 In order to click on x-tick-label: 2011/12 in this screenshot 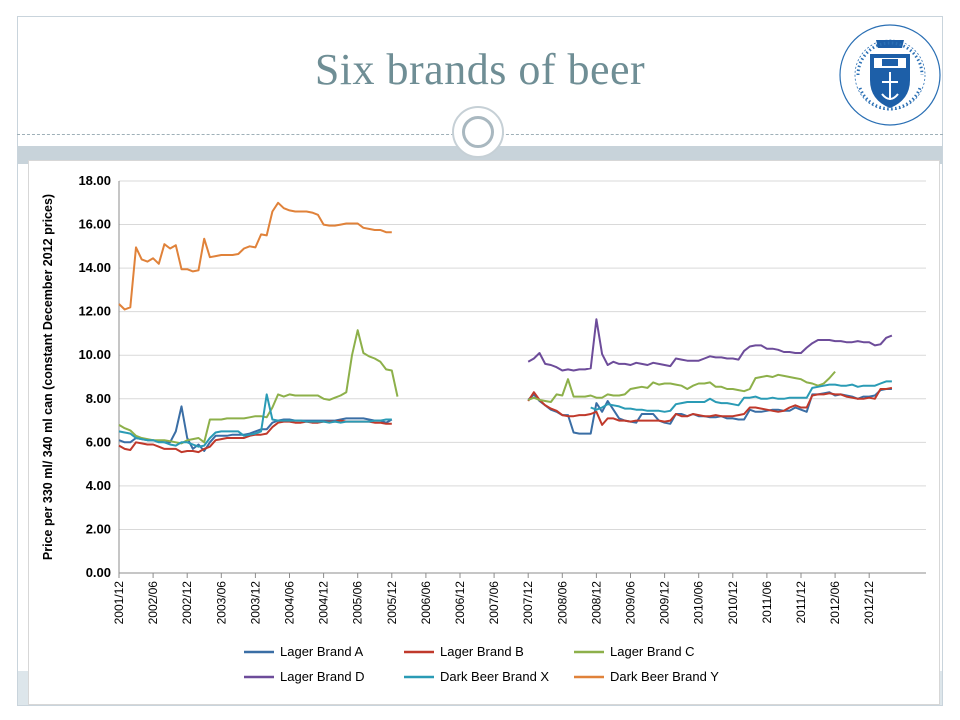, I will do `click(801, 602)`.